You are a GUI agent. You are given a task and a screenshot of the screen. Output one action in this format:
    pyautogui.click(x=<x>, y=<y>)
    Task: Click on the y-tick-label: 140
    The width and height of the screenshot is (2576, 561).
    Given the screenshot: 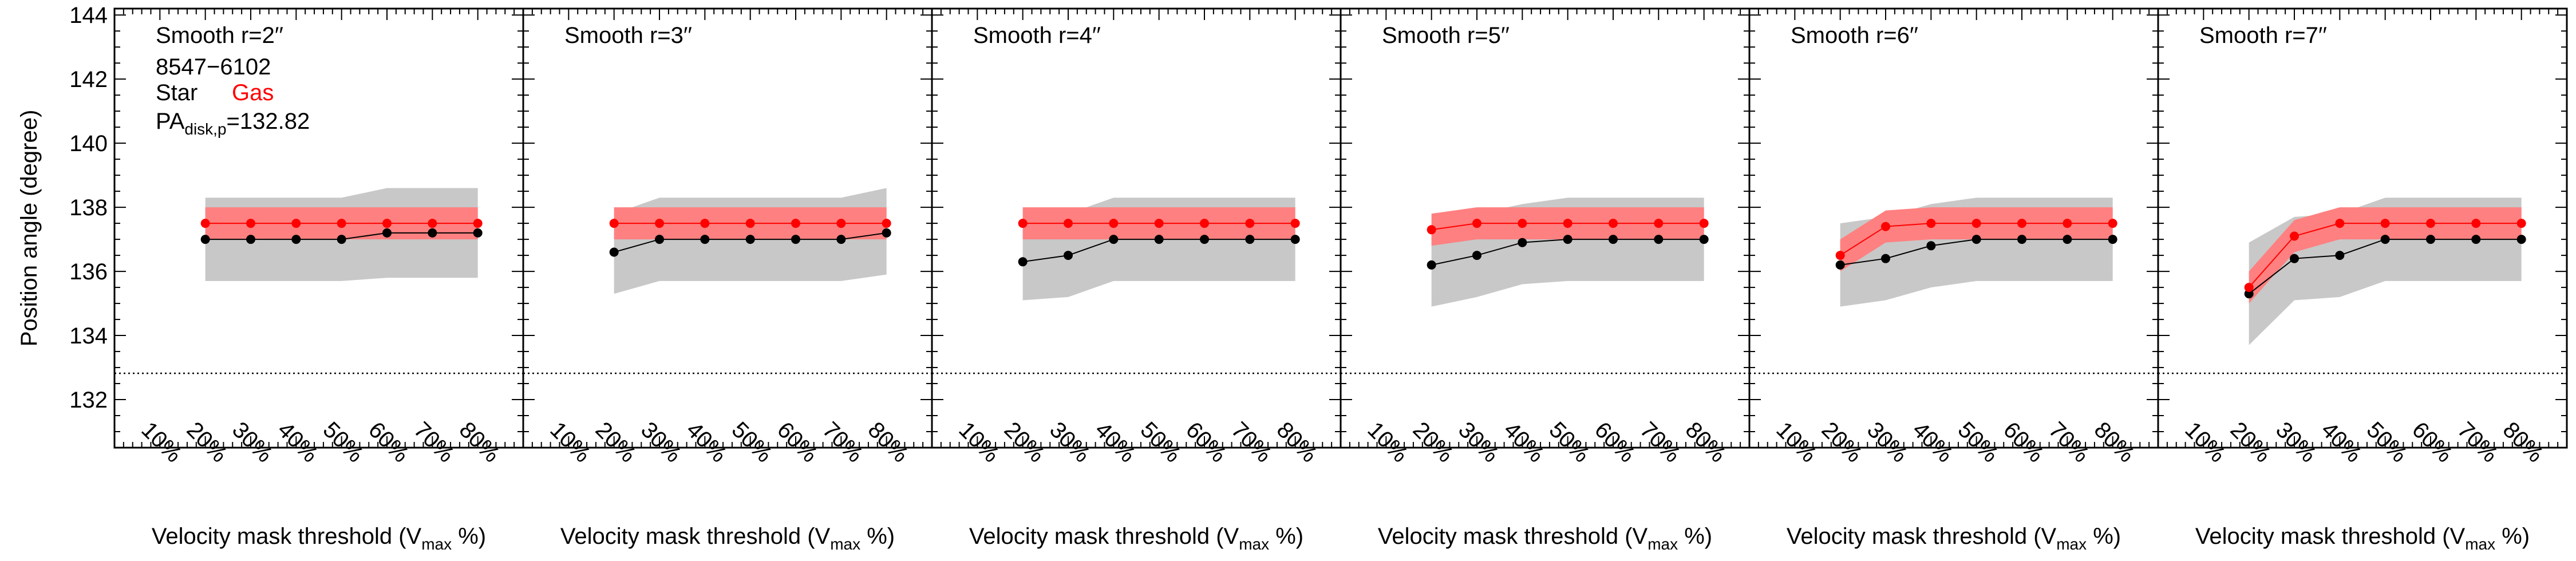 What is the action you would take?
    pyautogui.click(x=88, y=143)
    